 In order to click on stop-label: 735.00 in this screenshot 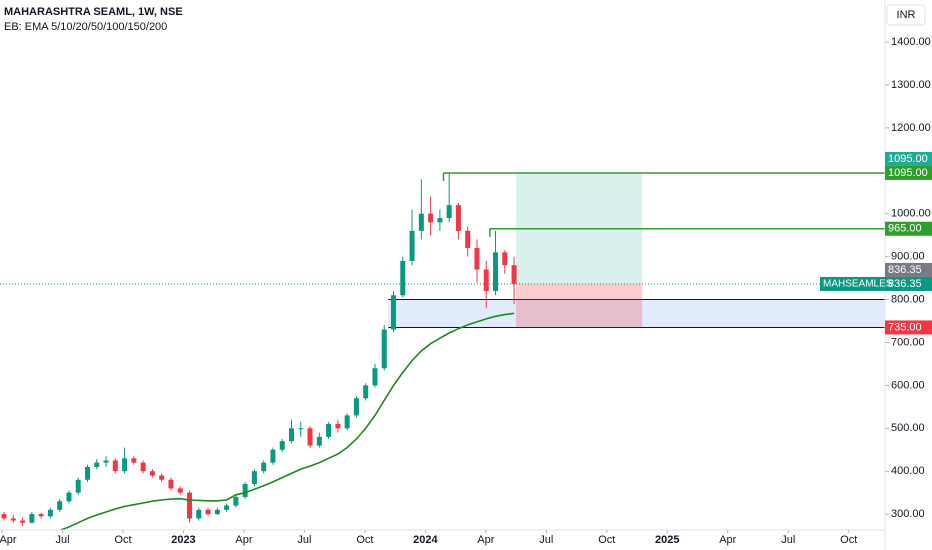, I will do `click(905, 327)`.